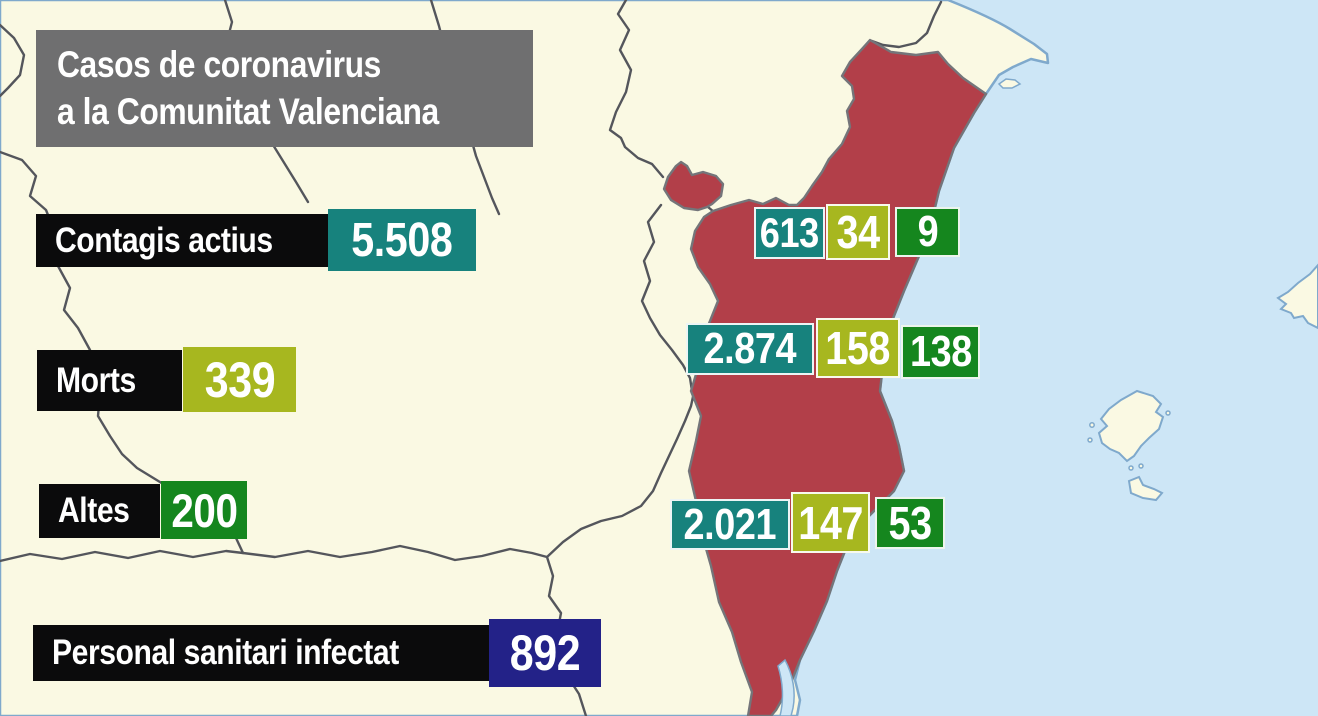 The height and width of the screenshot is (716, 1318). What do you see at coordinates (786, 687) in the screenshot?
I see `mar-menor-lagoon` at bounding box center [786, 687].